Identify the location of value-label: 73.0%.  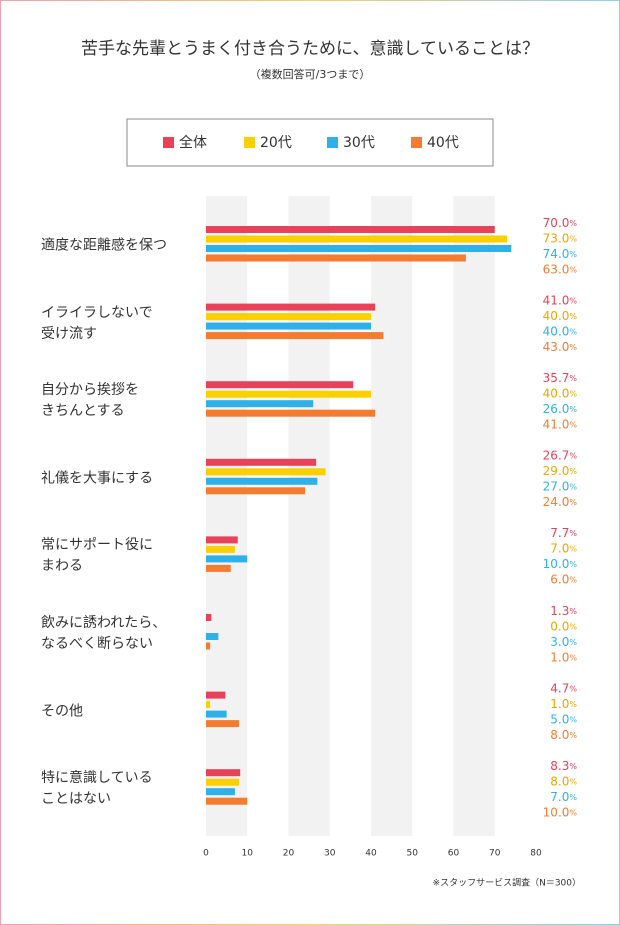
(560, 238).